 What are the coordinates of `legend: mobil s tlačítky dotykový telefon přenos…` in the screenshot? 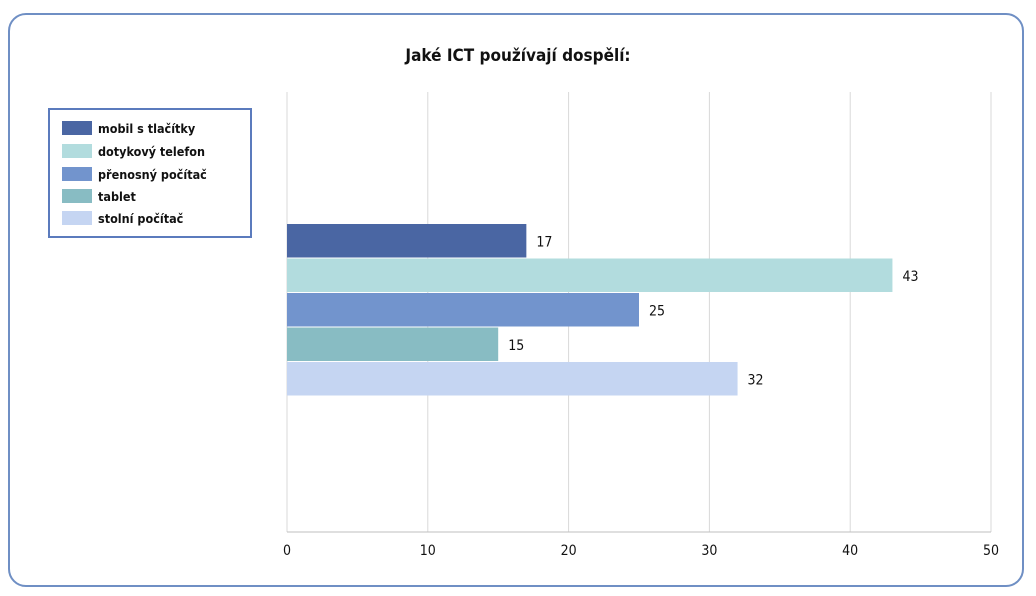 It's located at (150, 173).